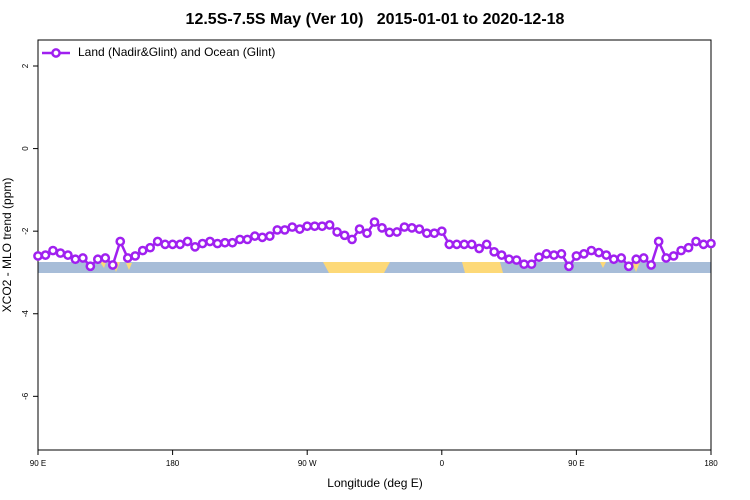 Image resolution: width=750 pixels, height=500 pixels. I want to click on surface-band, so click(374, 267).